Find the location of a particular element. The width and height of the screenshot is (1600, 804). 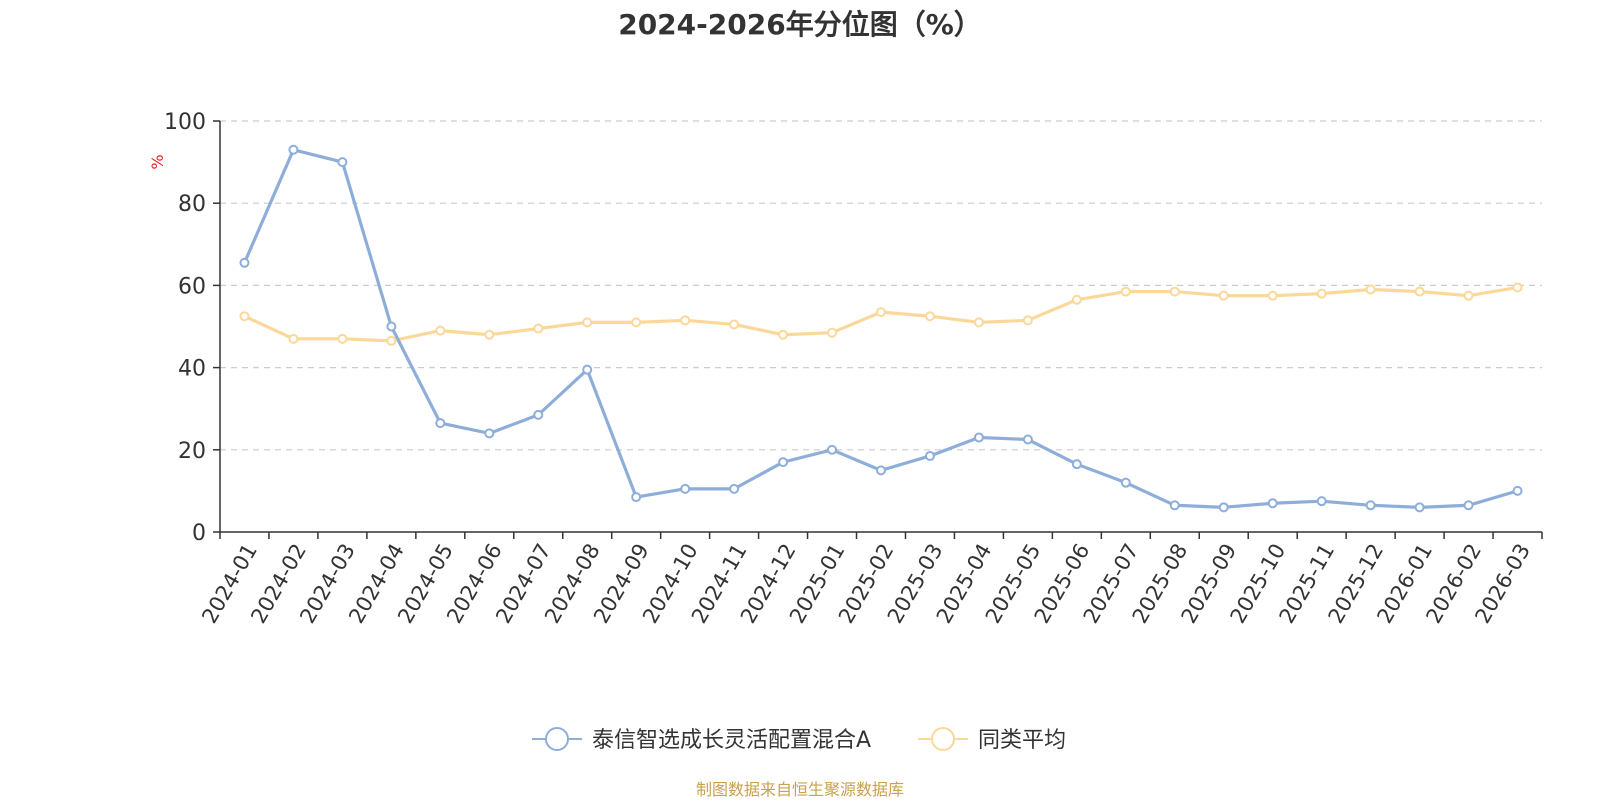

legend-label: 泰信智选成长灵活配置混合A is located at coordinates (731, 740).